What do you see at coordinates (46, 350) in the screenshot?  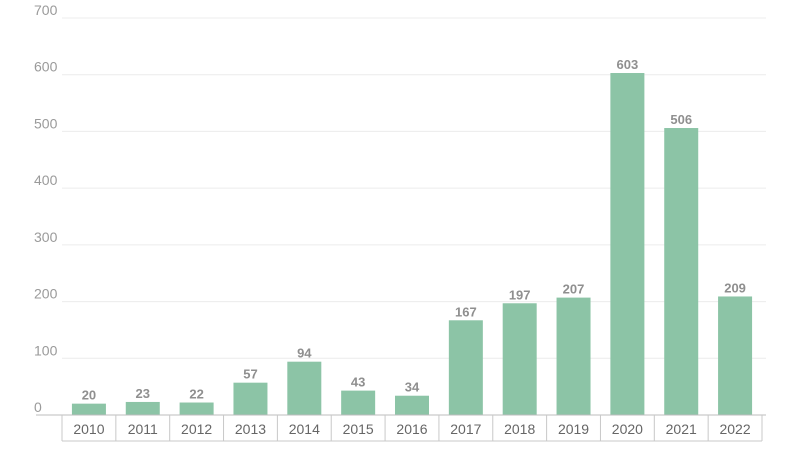 I see `y-tick-label: 100` at bounding box center [46, 350].